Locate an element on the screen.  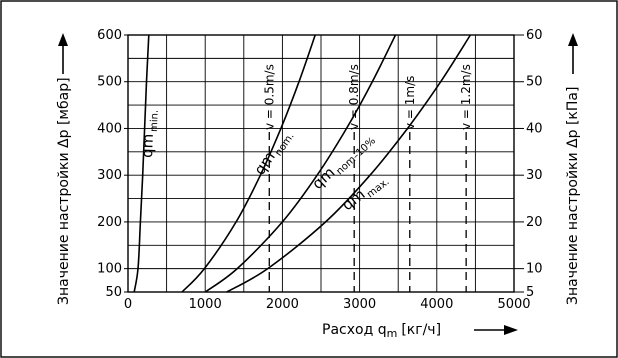
y-left-tick-label: 300 is located at coordinates (109, 175).